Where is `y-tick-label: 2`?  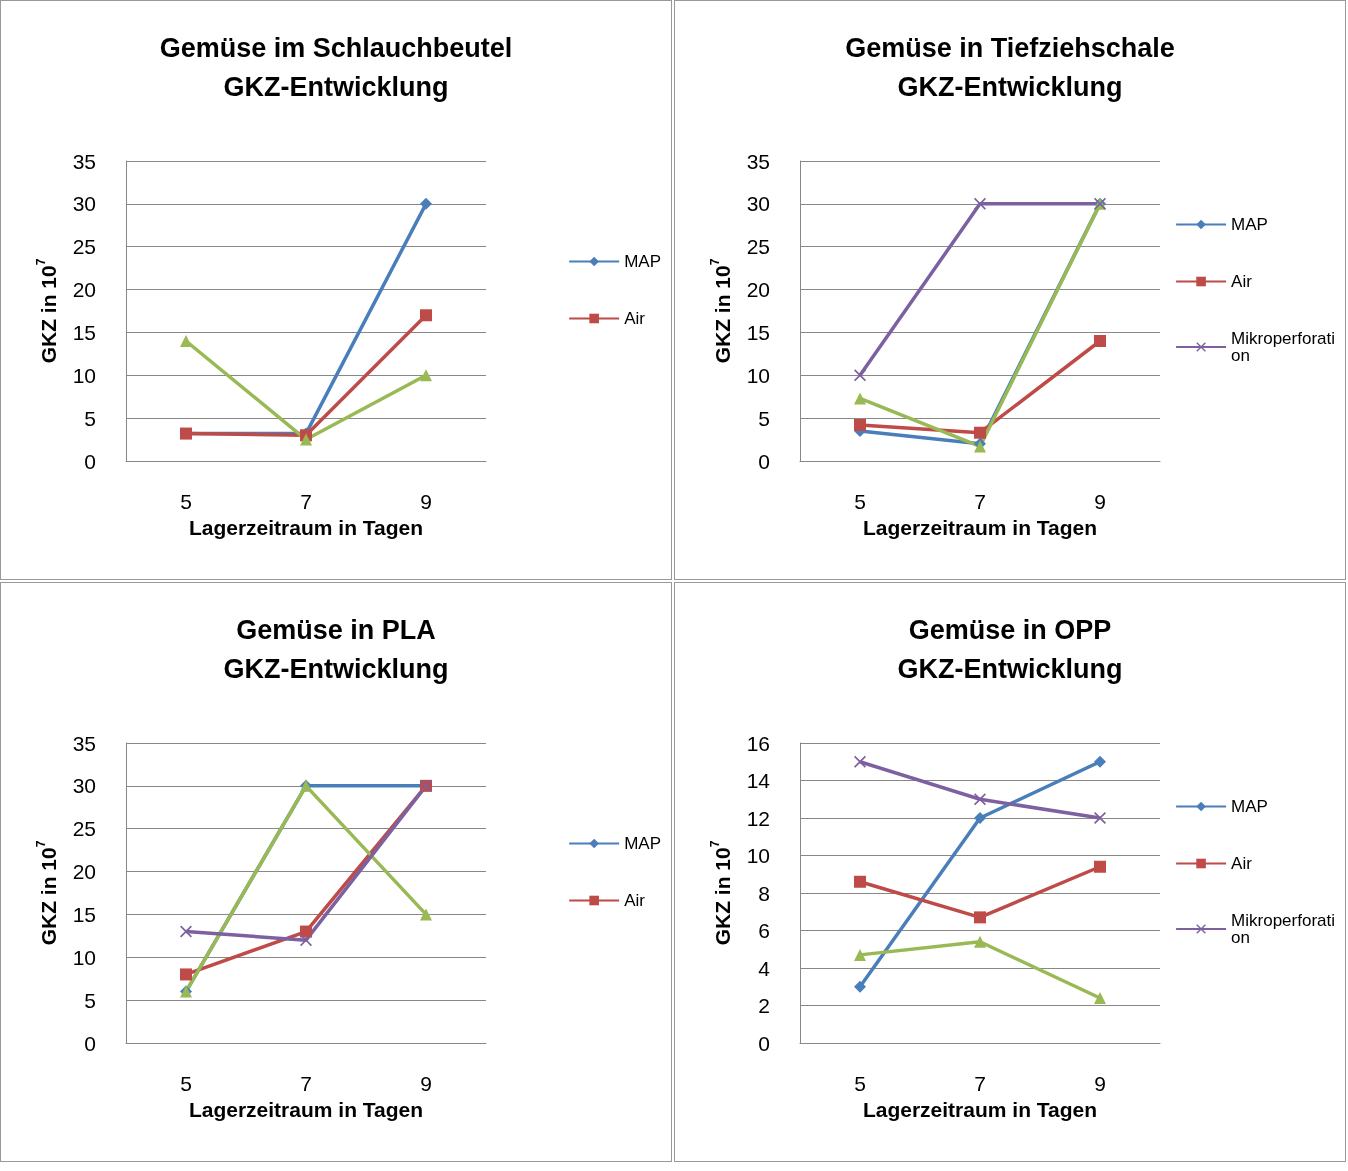 y-tick-label: 2 is located at coordinates (764, 1005).